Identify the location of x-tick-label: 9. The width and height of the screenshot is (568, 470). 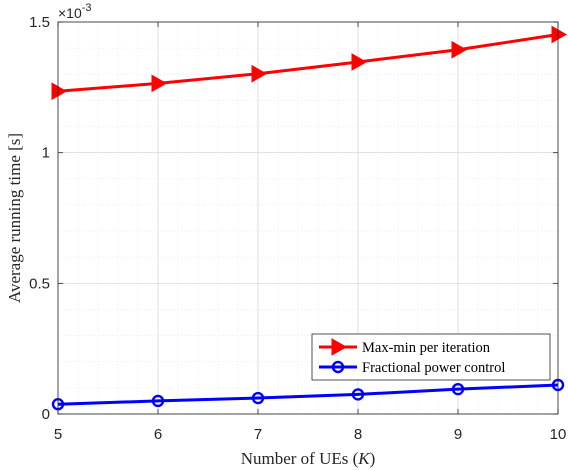
(458, 434).